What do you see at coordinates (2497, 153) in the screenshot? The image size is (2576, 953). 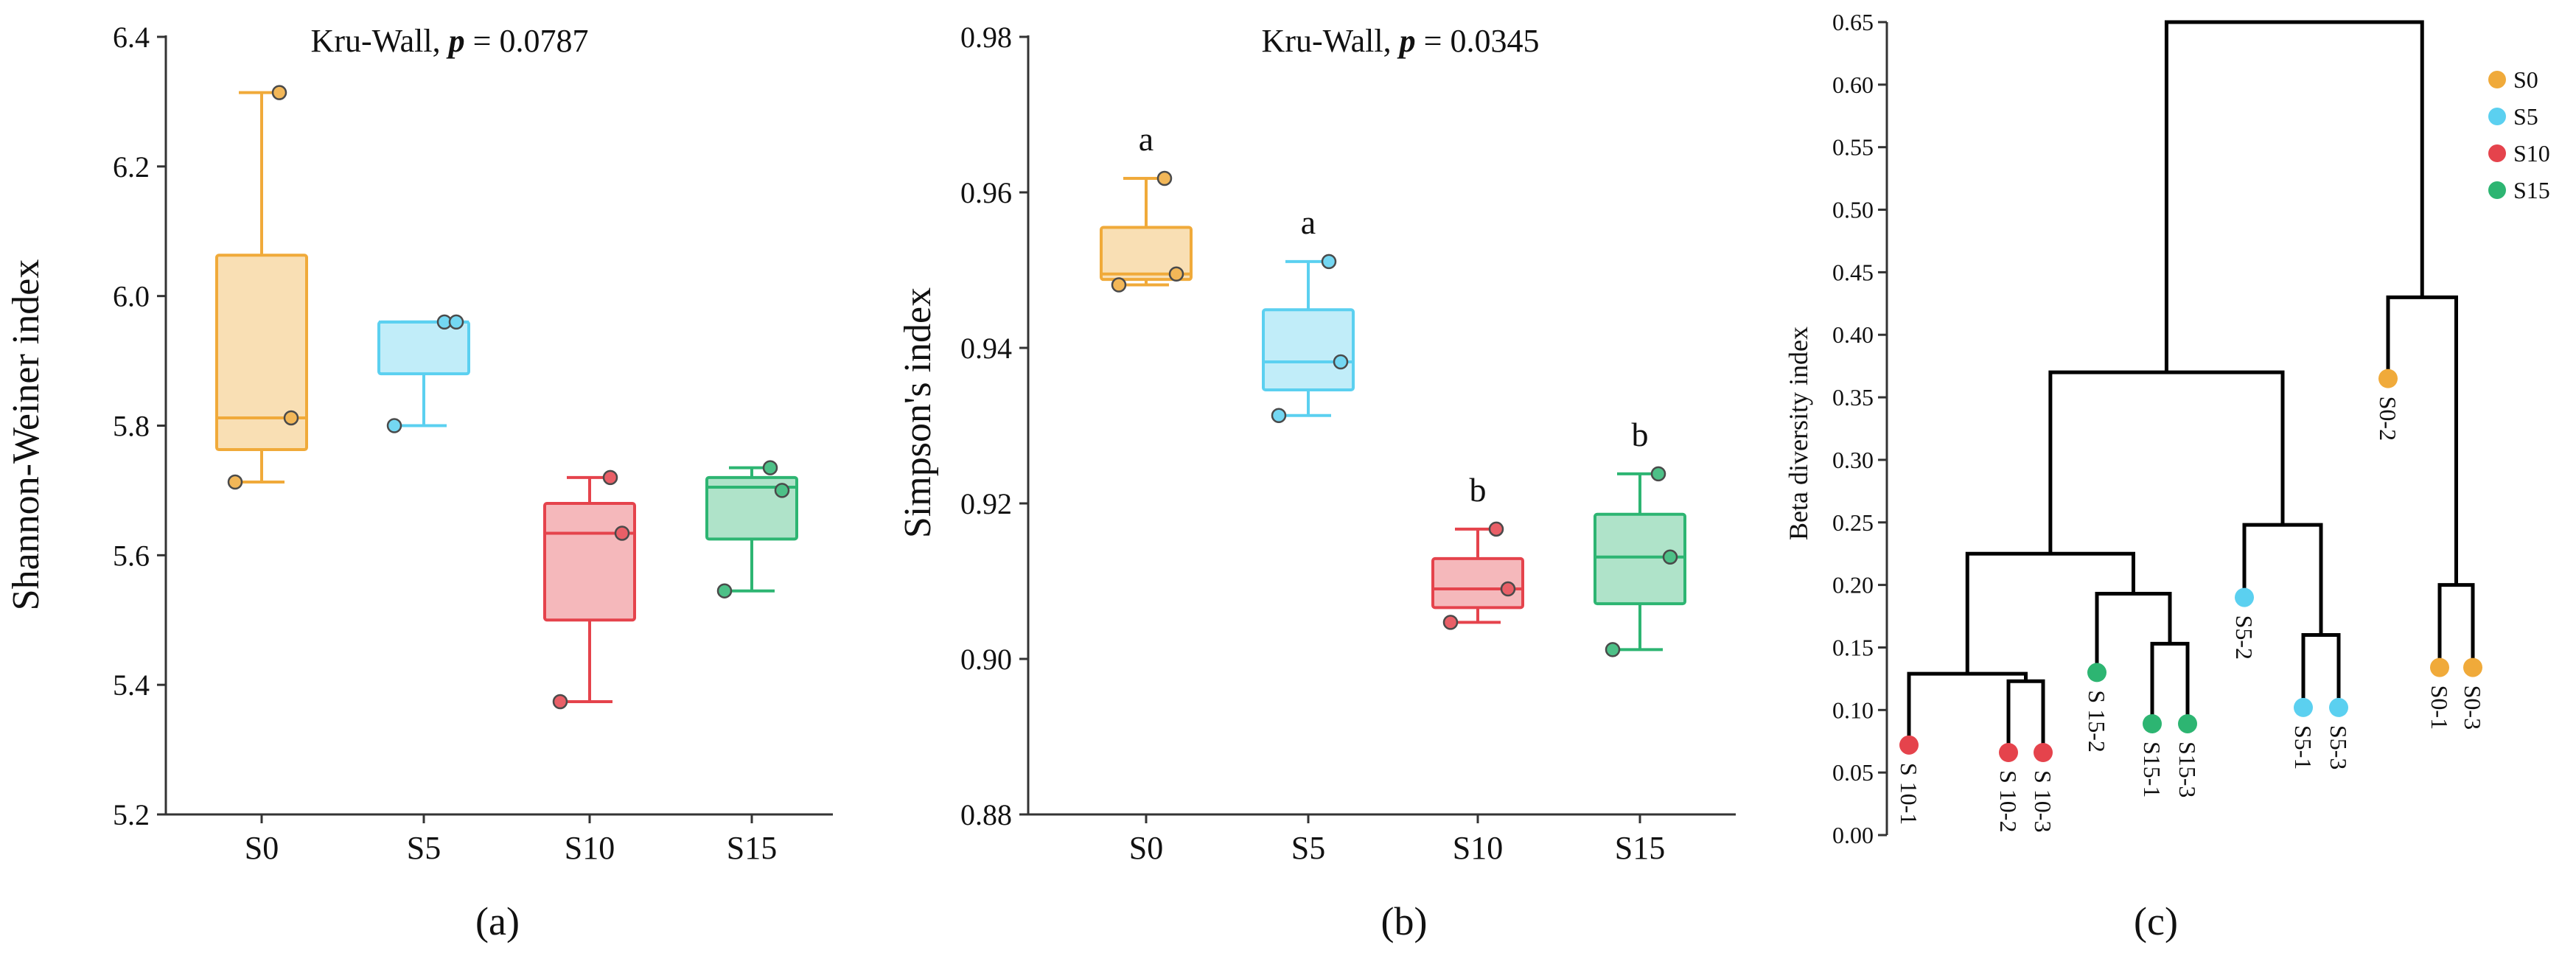 I see `legend-marker-S10` at bounding box center [2497, 153].